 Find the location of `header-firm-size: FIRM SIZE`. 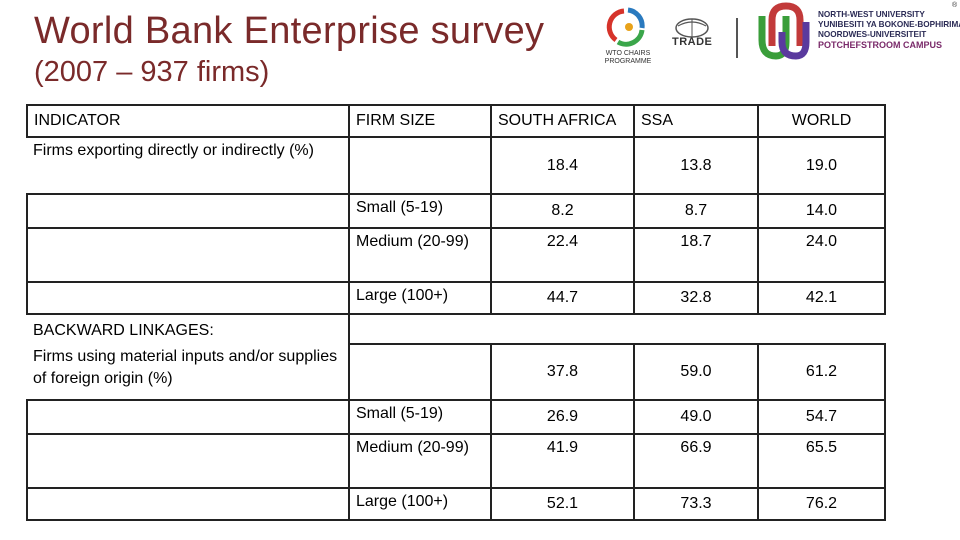

header-firm-size: FIRM SIZE is located at coordinates (420, 121).